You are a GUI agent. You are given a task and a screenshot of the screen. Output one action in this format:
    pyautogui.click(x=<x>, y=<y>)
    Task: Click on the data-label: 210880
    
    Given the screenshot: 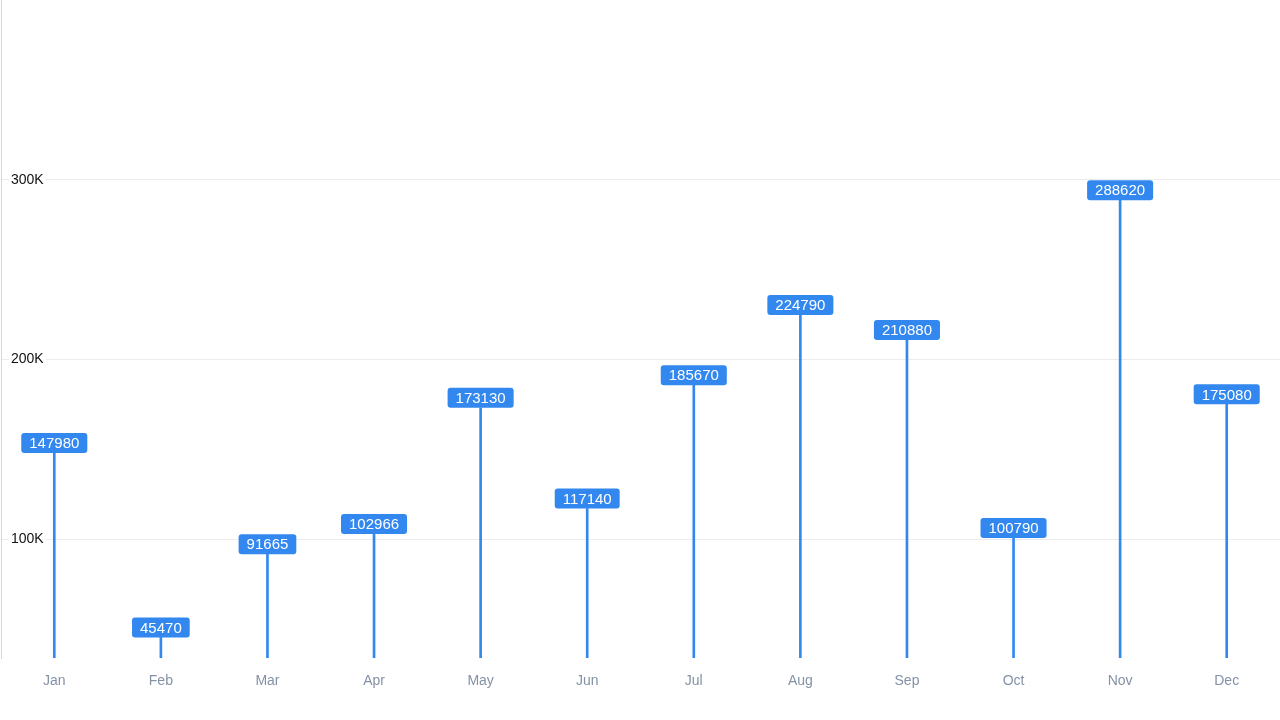 What is the action you would take?
    pyautogui.click(x=906, y=330)
    